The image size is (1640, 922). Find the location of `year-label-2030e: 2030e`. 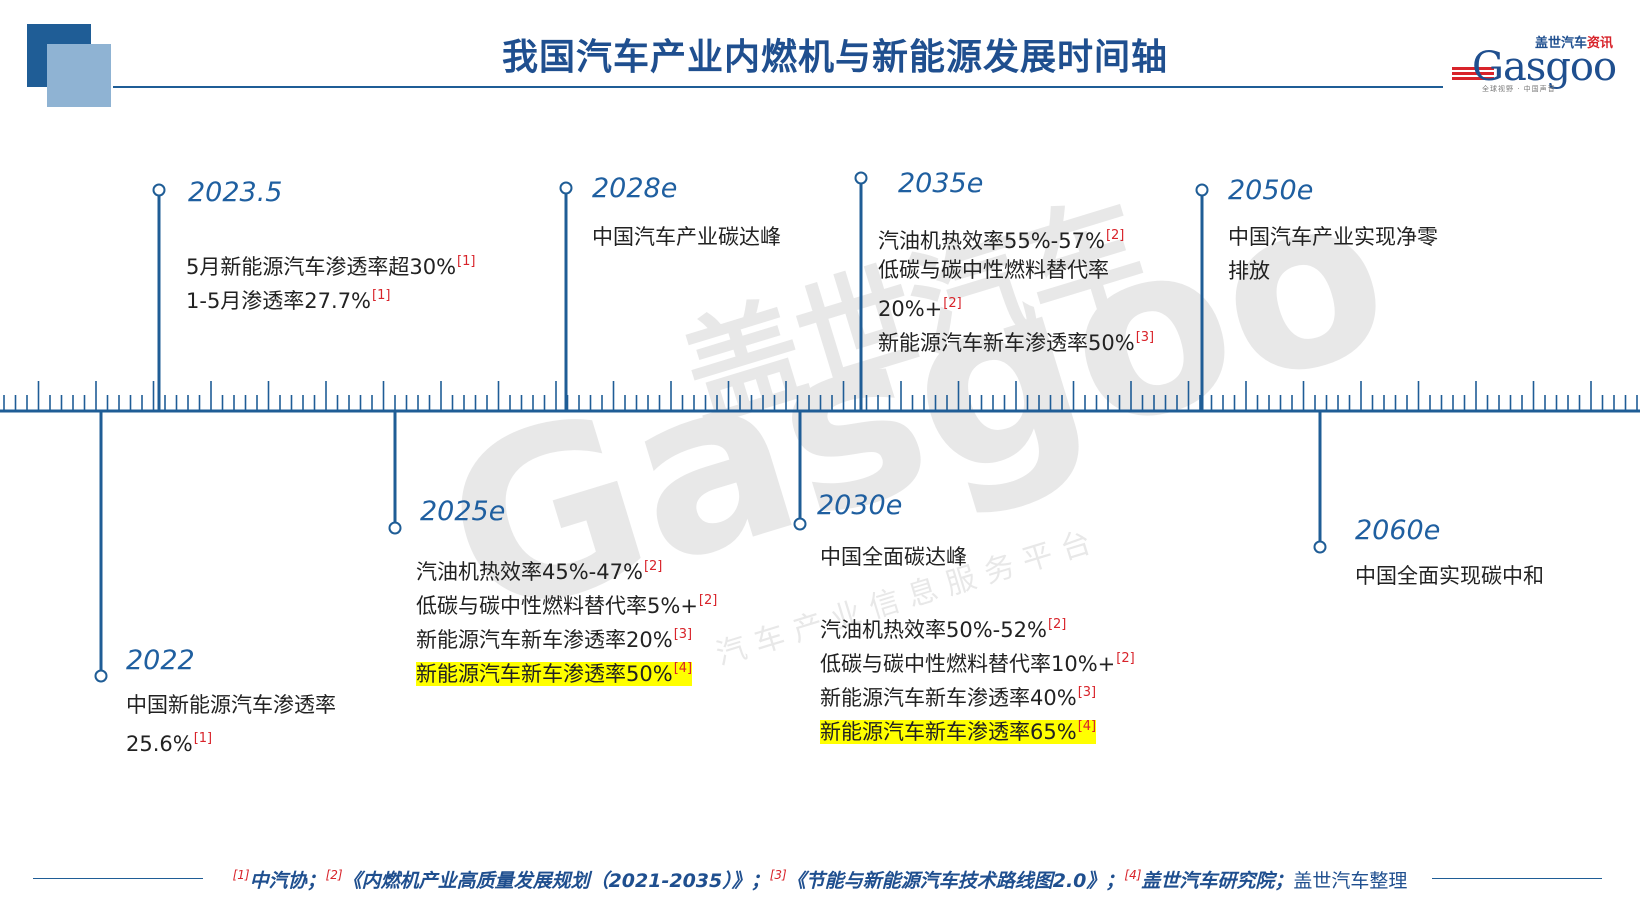

year-label-2030e: 2030e is located at coordinates (860, 505).